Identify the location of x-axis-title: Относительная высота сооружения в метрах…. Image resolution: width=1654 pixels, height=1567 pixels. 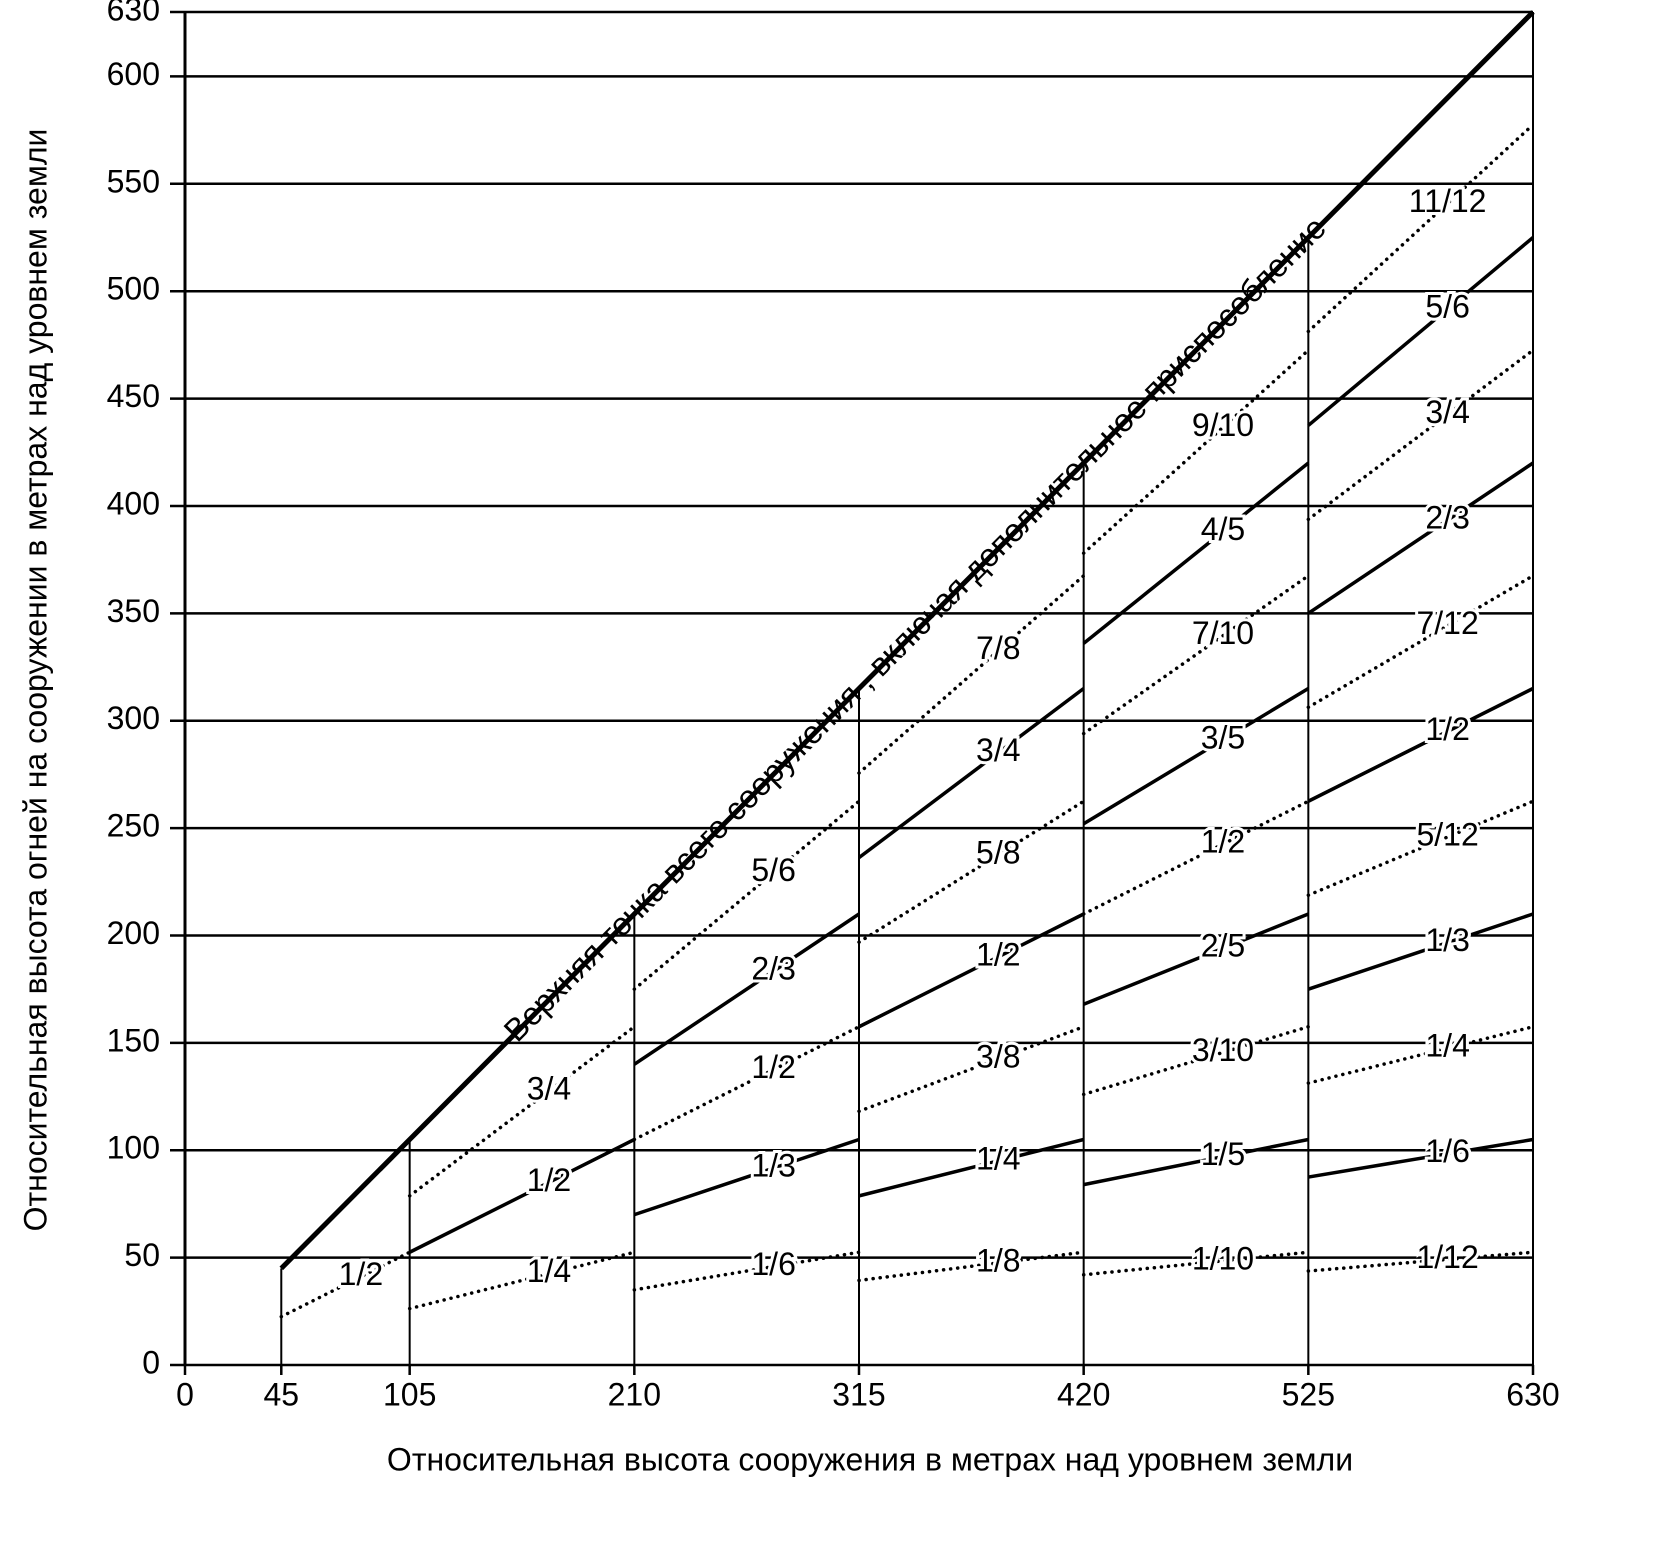
(870, 1459).